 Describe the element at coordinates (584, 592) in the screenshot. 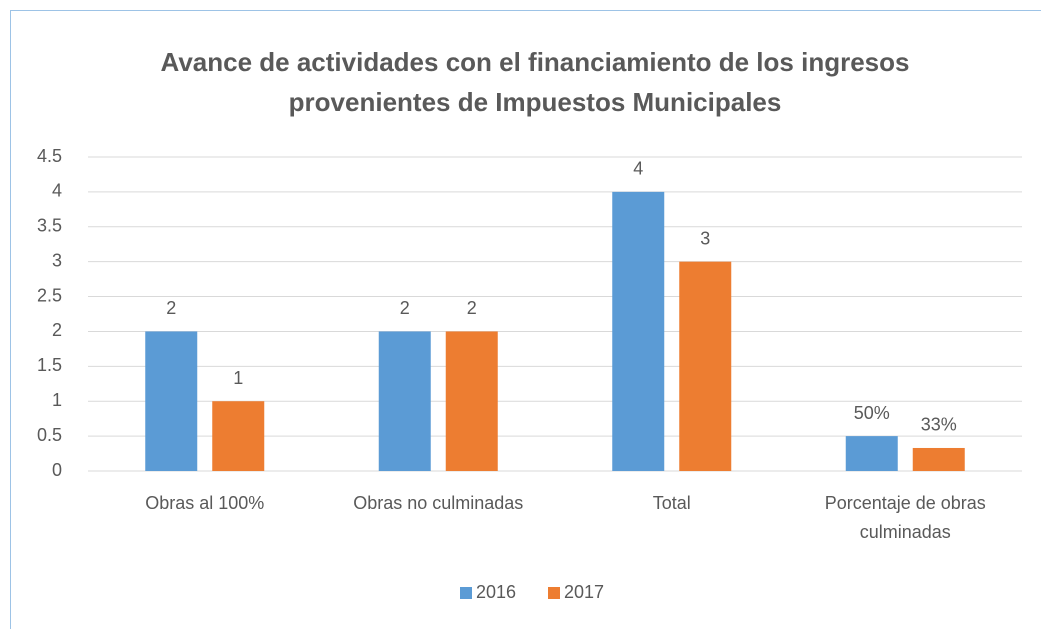

I see `legend-label: 2017` at that location.